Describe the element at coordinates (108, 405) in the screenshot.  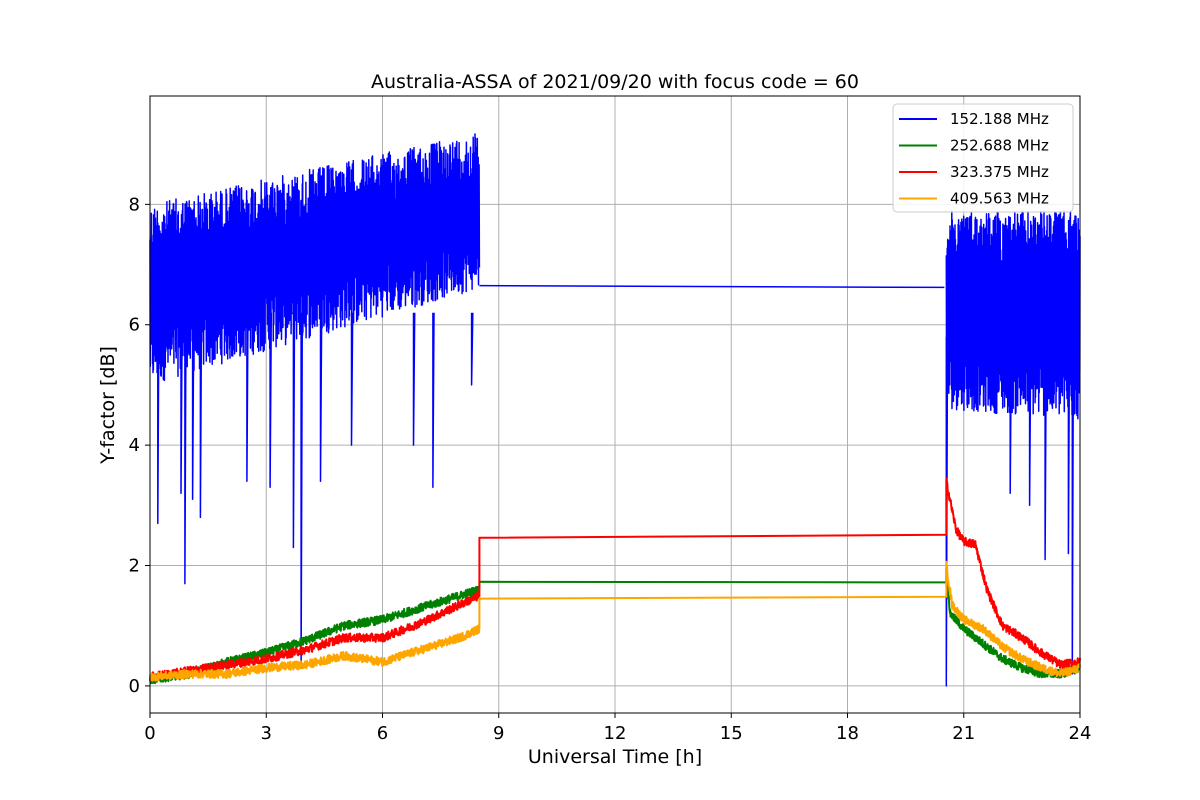
I see `y-axis-label: Y-factor [dB]` at that location.